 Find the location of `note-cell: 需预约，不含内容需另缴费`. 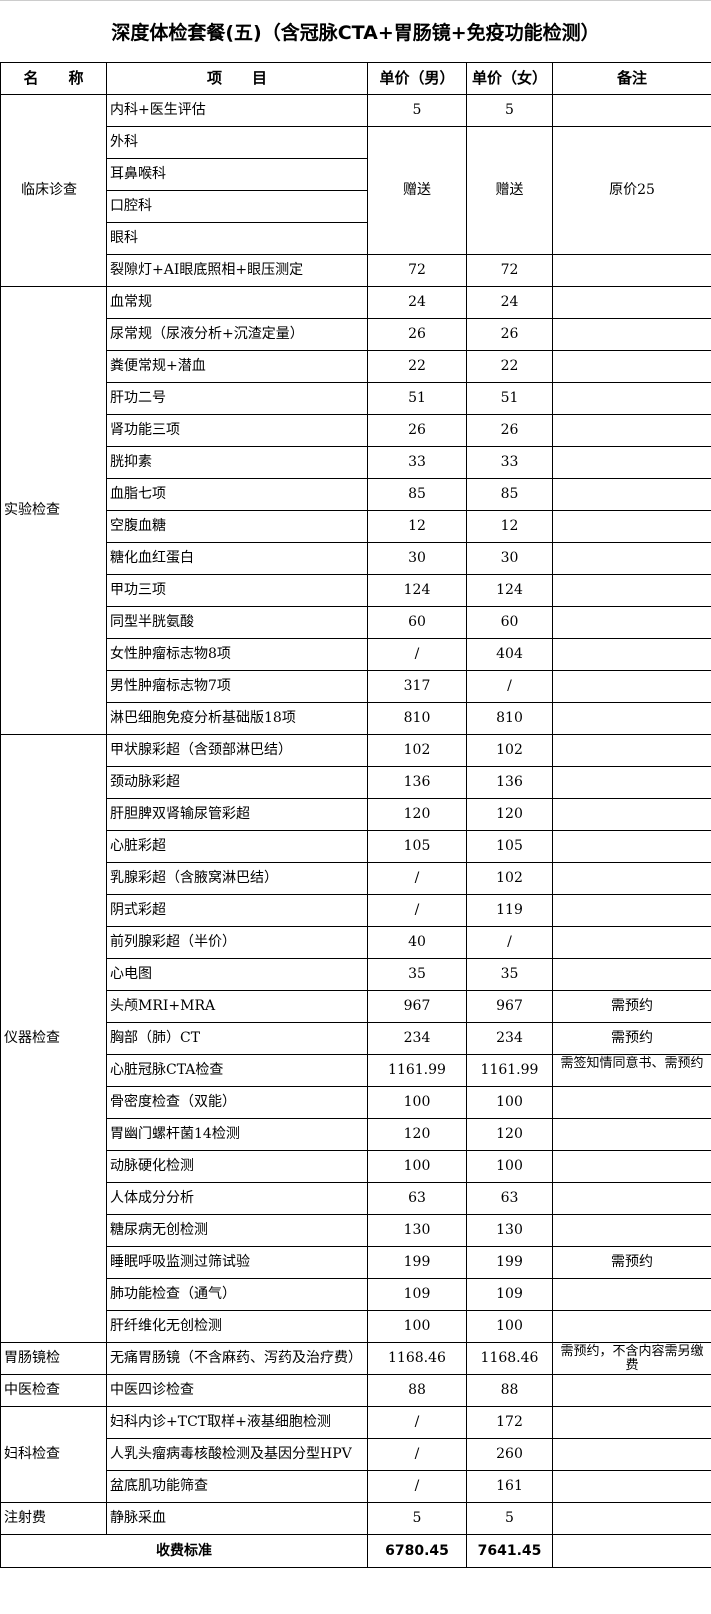

note-cell: 需预约，不含内容需另缴费 is located at coordinates (631, 1358).